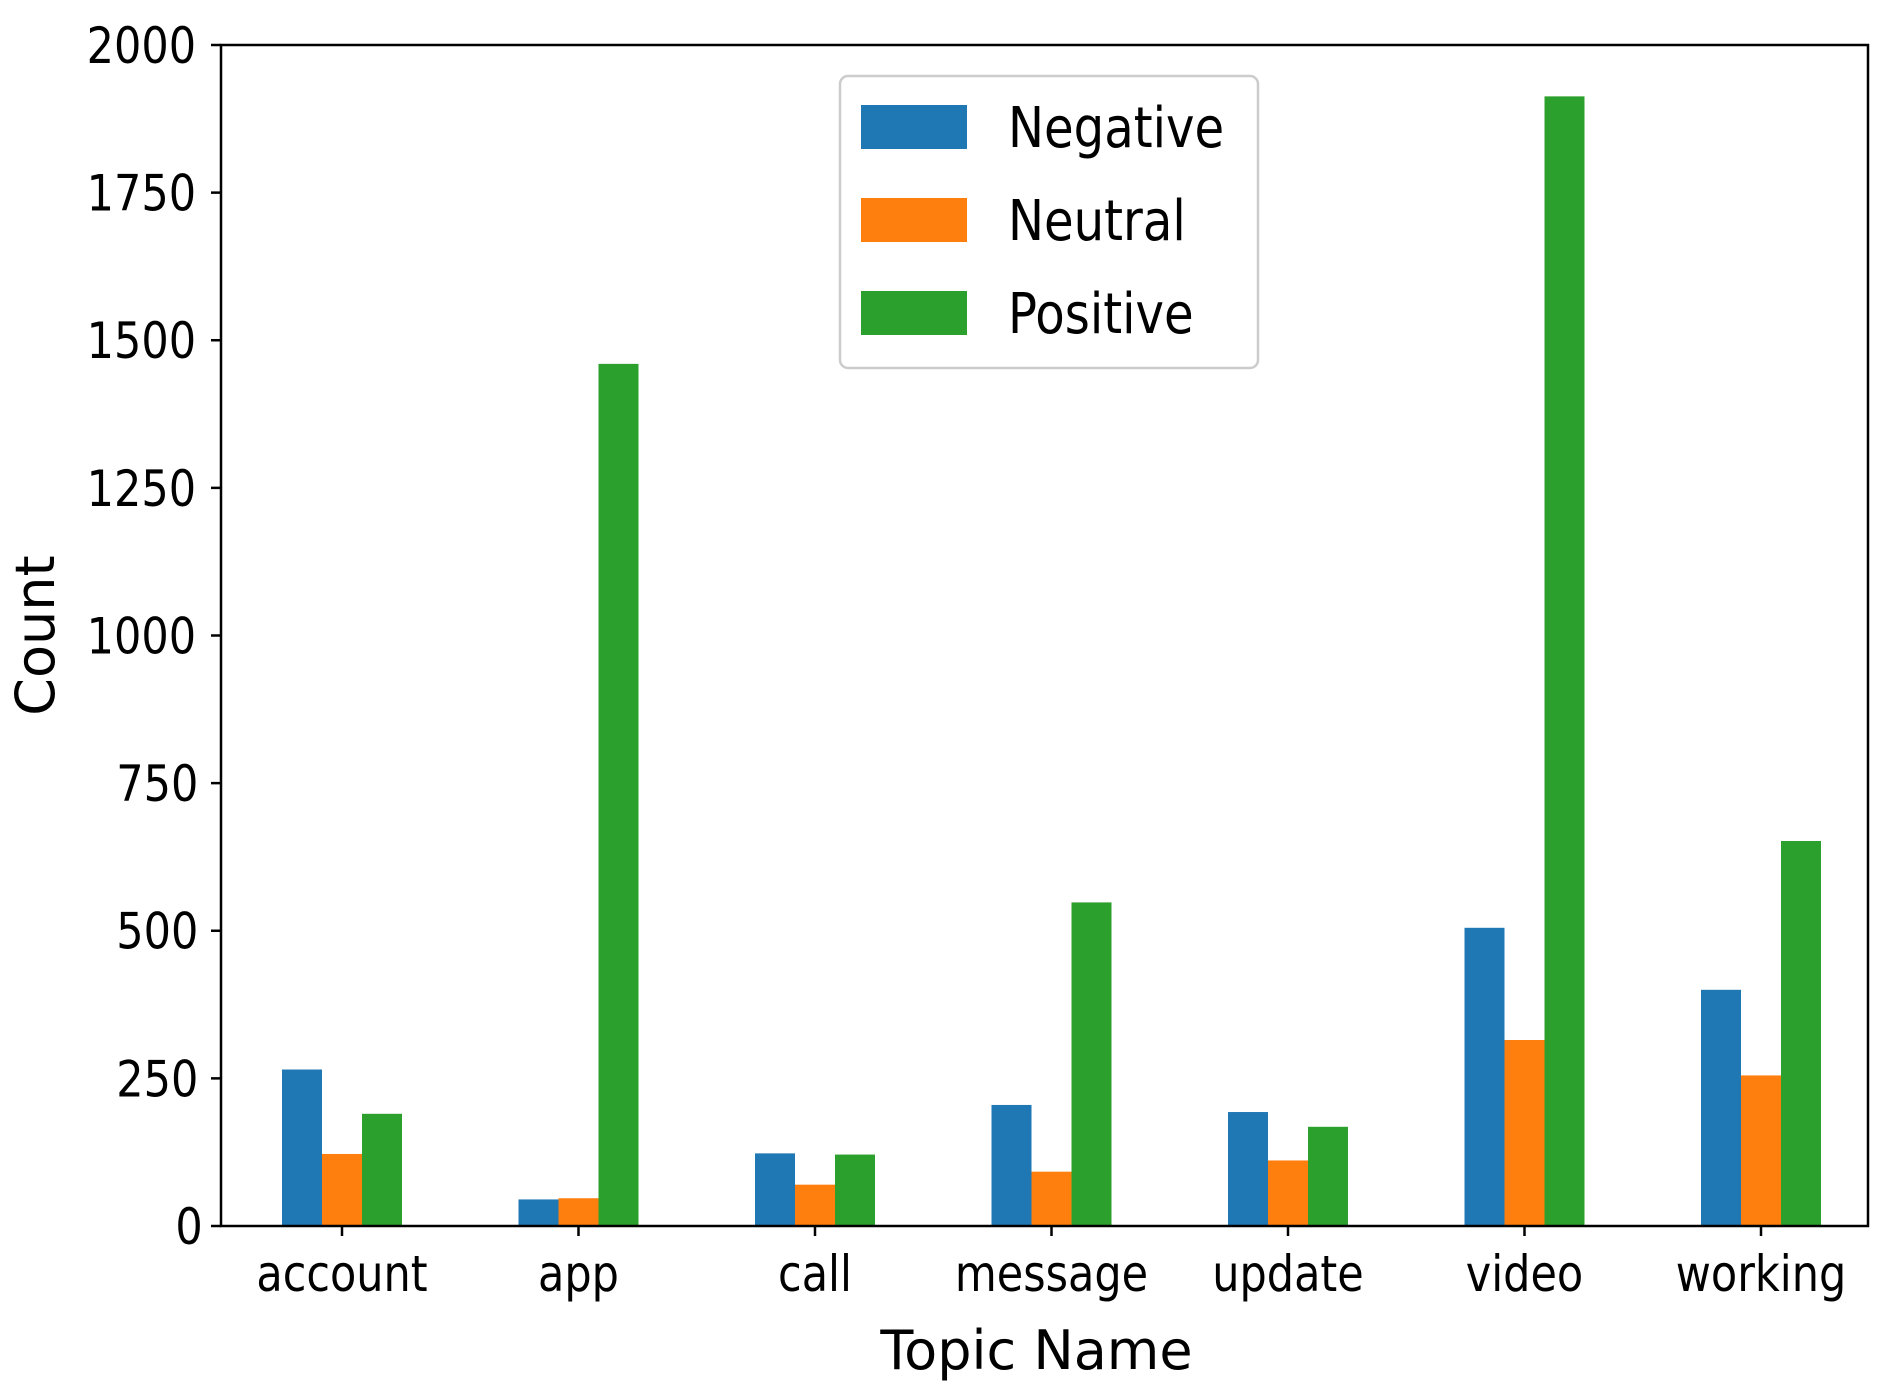 This screenshot has height=1388, width=1896. What do you see at coordinates (578, 1274) in the screenshot?
I see `x-tick-label-app: app` at bounding box center [578, 1274].